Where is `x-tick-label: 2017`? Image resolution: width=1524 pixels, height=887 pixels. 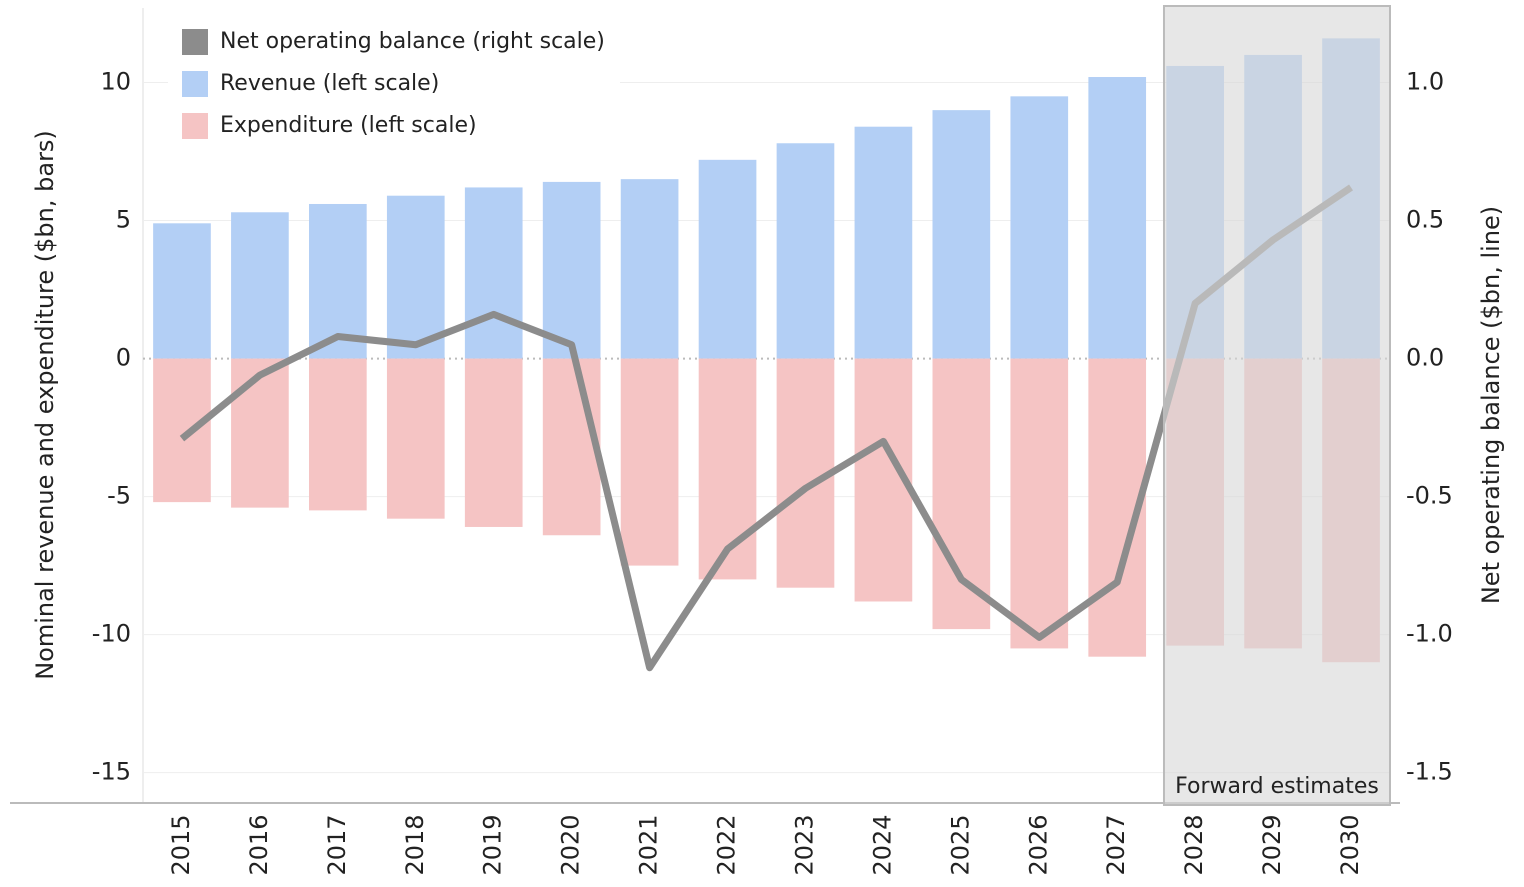
x-tick-label: 2017 is located at coordinates (337, 844).